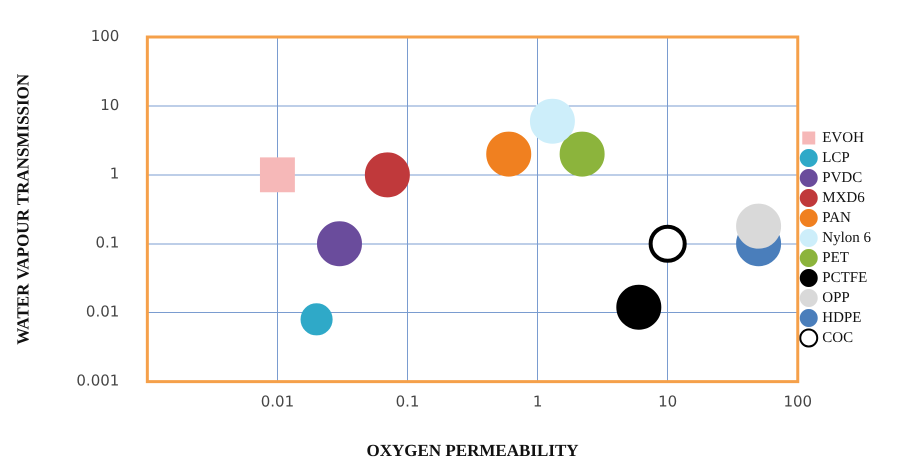  I want to click on x-tick-label: 0.01, so click(277, 401).